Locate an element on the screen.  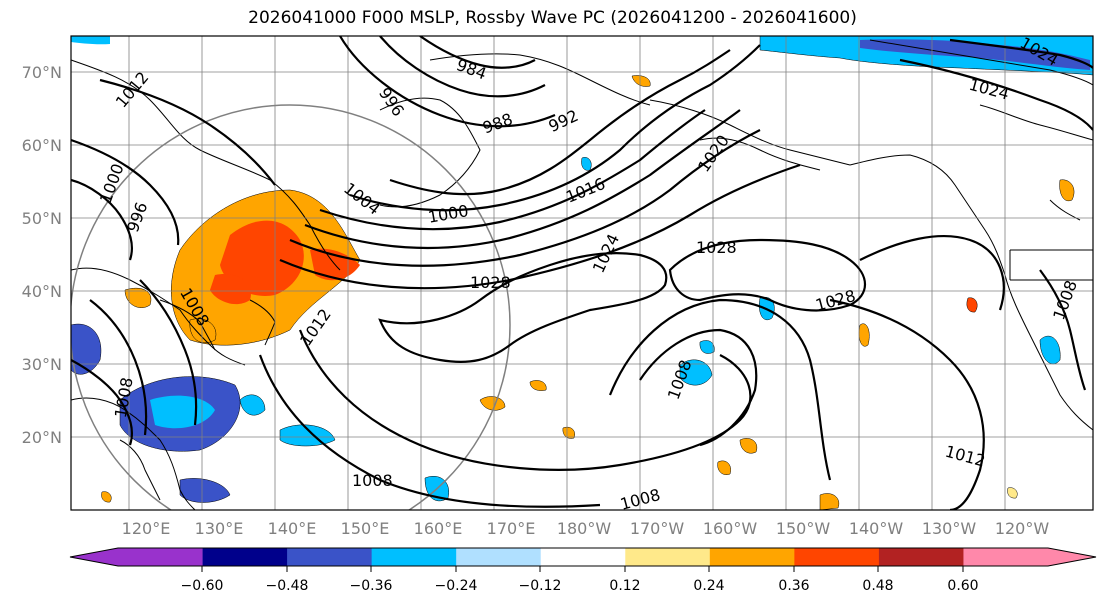
latitude-labels: 70°N 60°N 50°N 40°N 30°N 20°N is located at coordinates (42, 255).